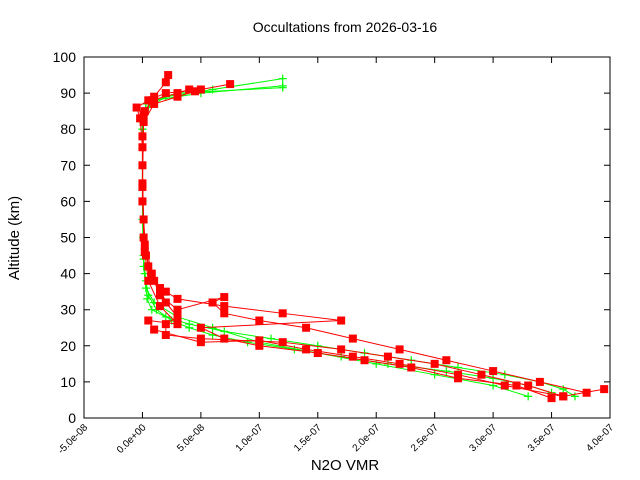 The image size is (640, 480). What do you see at coordinates (68, 346) in the screenshot?
I see `y-tick-label: 20` at bounding box center [68, 346].